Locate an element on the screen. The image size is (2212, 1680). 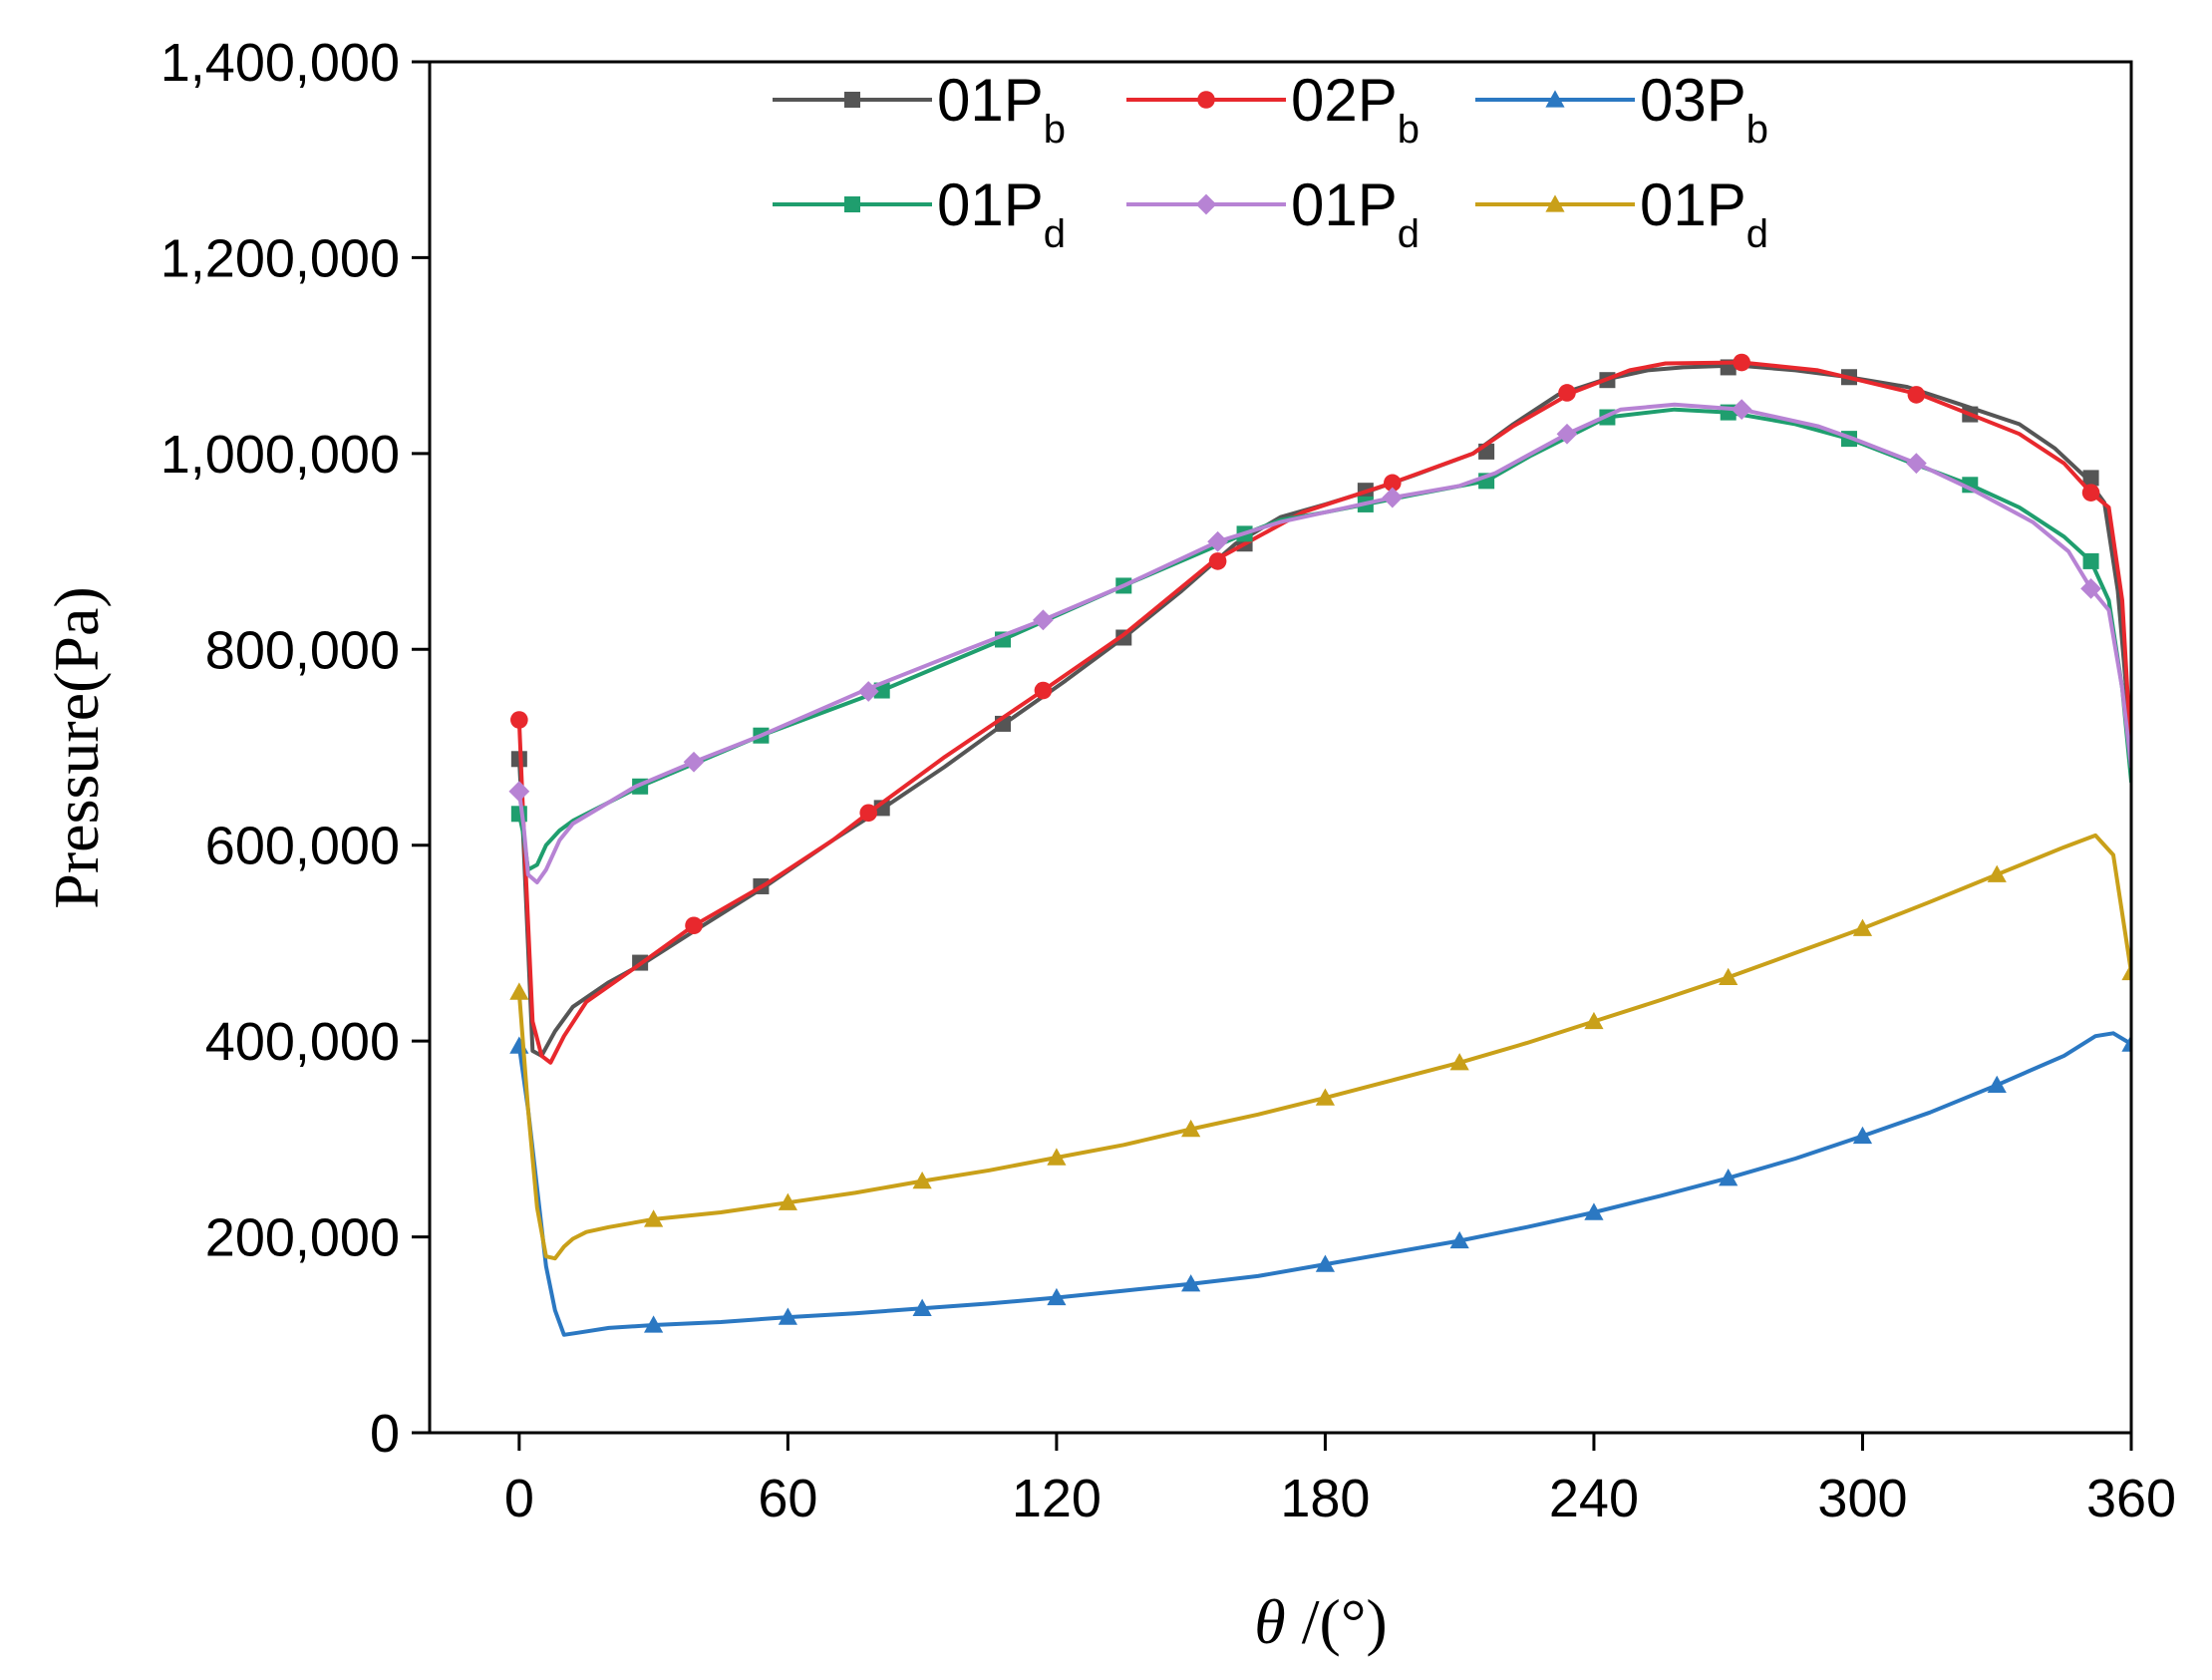
y-tick-label: 0 is located at coordinates (385, 1434).